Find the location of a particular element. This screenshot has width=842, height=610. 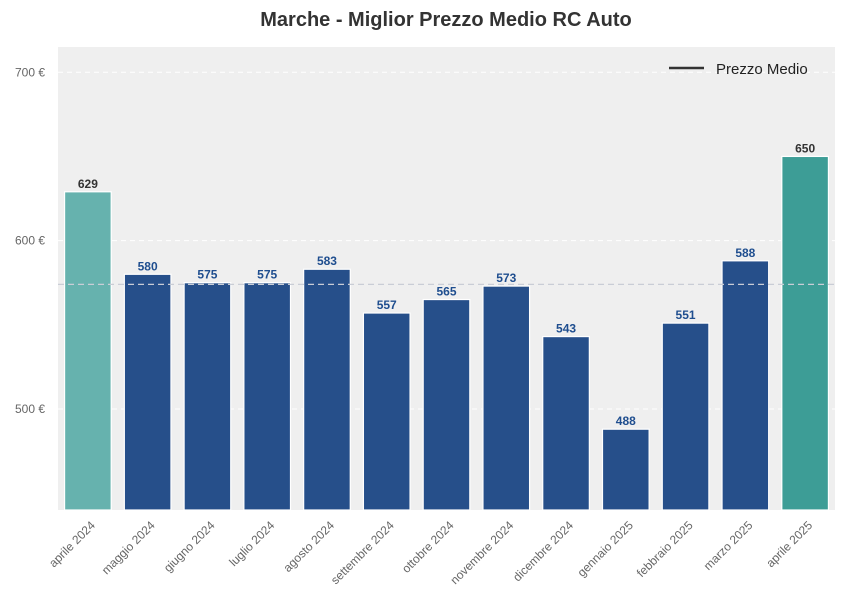

bar-novembre-2024 is located at coordinates (506, 398).